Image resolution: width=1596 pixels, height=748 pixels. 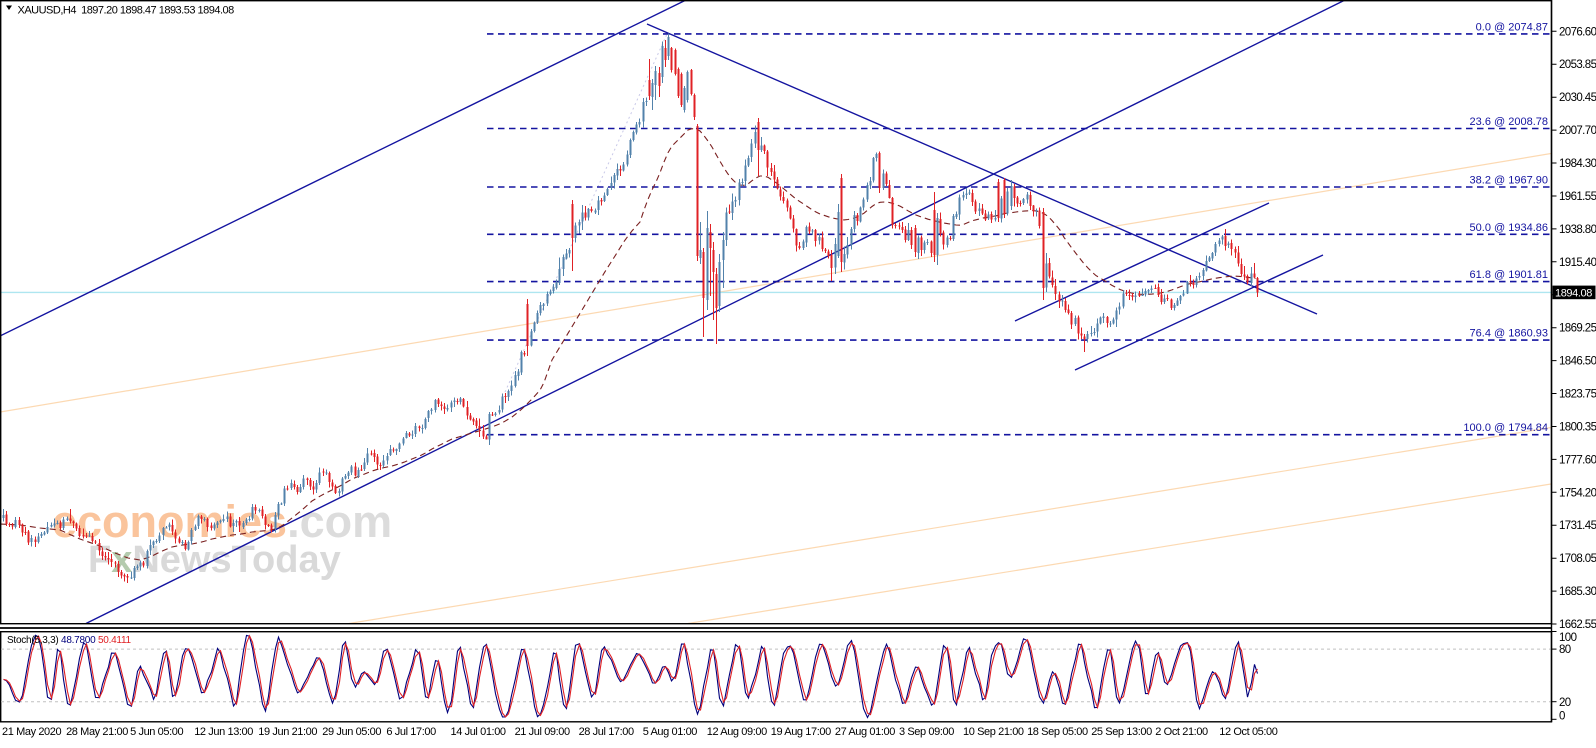 What do you see at coordinates (69, 640) in the screenshot?
I see `svg-text: Stoch(5,3,3) 48.7800 50.4111` at bounding box center [69, 640].